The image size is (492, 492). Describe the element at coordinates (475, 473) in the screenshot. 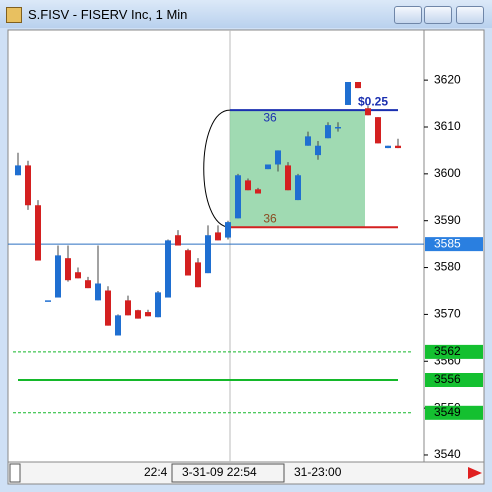

I see `scroll-arrow` at that location.